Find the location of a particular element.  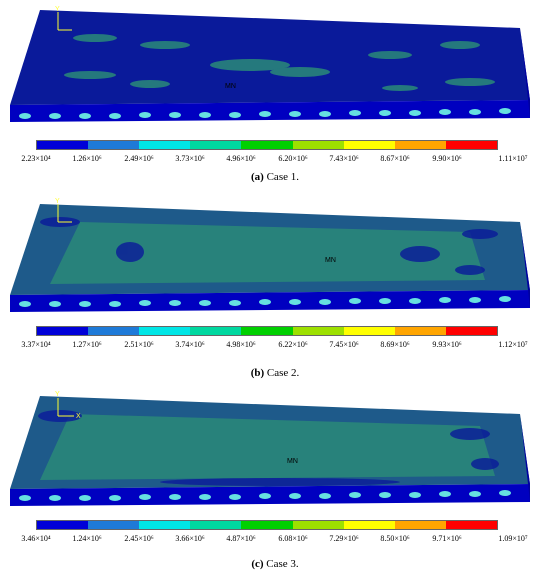

legend-tick: 2.51×10⁶ is located at coordinates (139, 344).